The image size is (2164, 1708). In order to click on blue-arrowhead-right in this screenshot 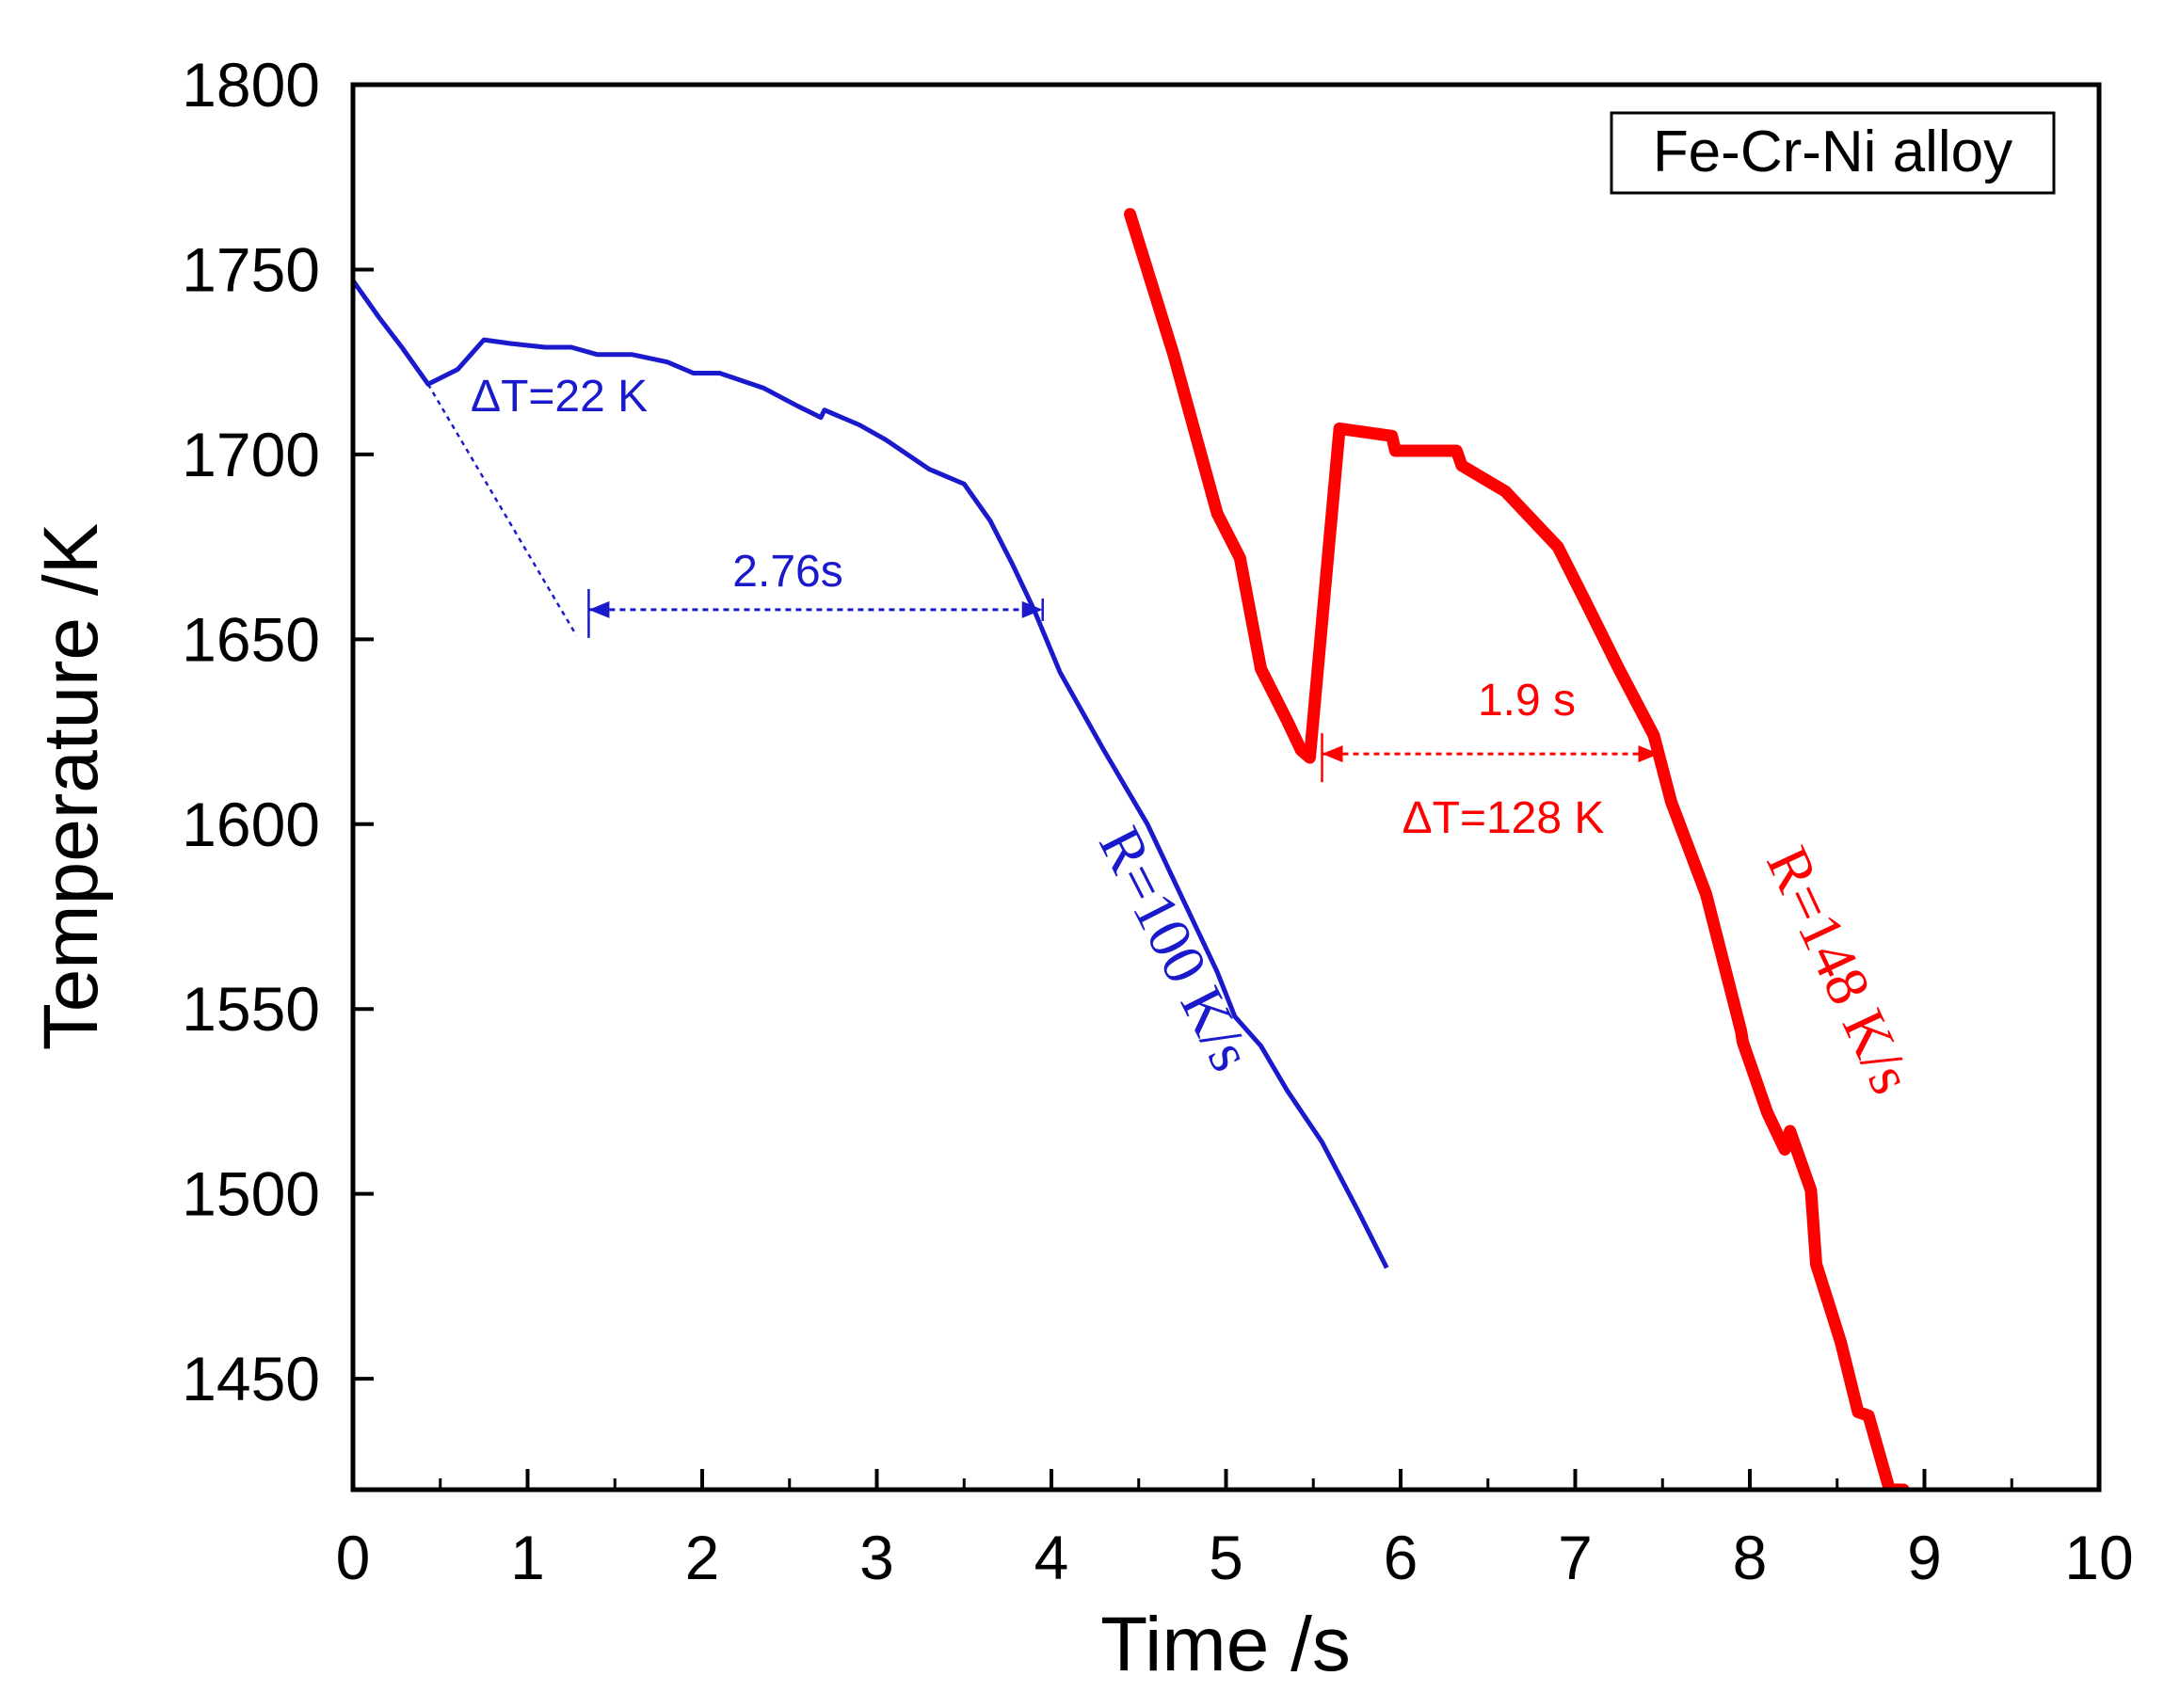, I will do `click(1032, 609)`.